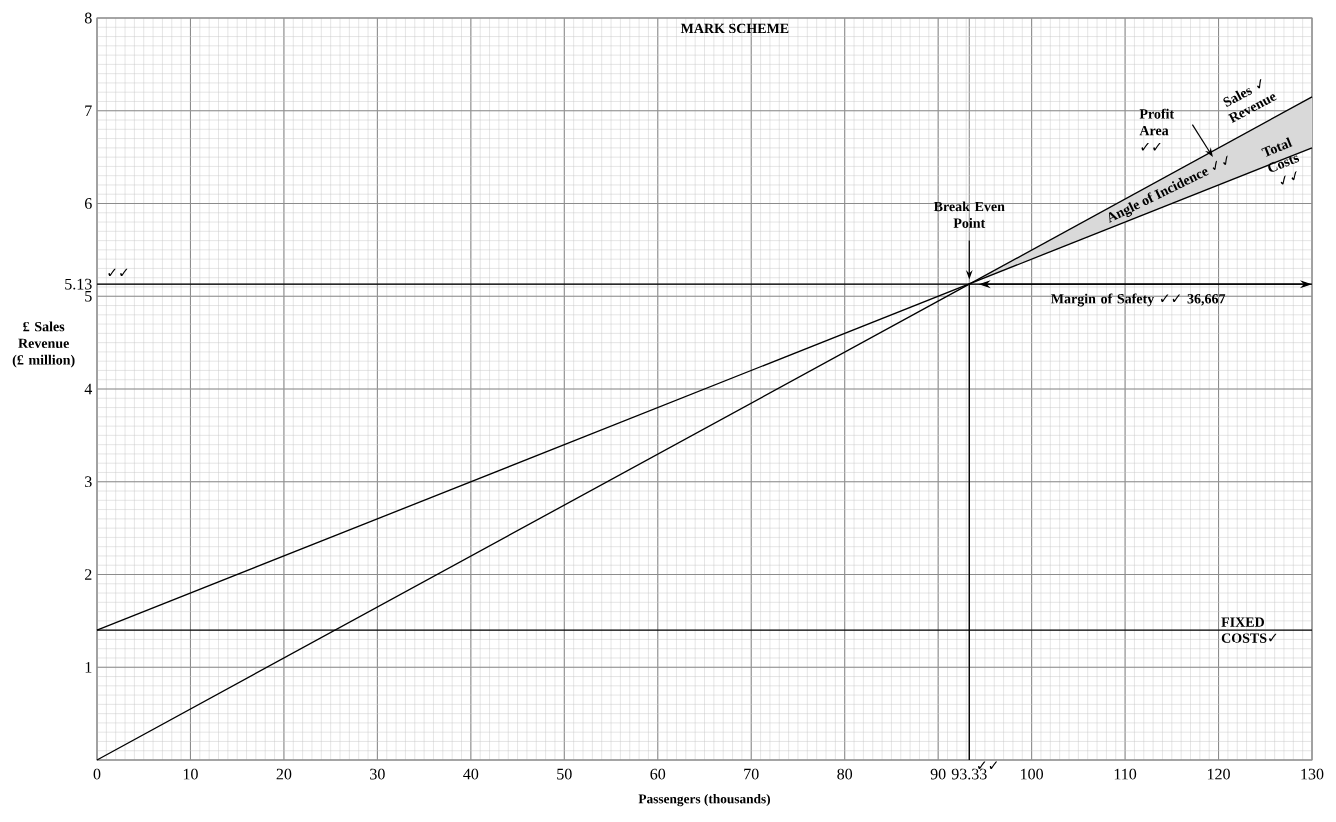 This screenshot has width=1336, height=822. I want to click on y-tick-label: 3, so click(88, 482).